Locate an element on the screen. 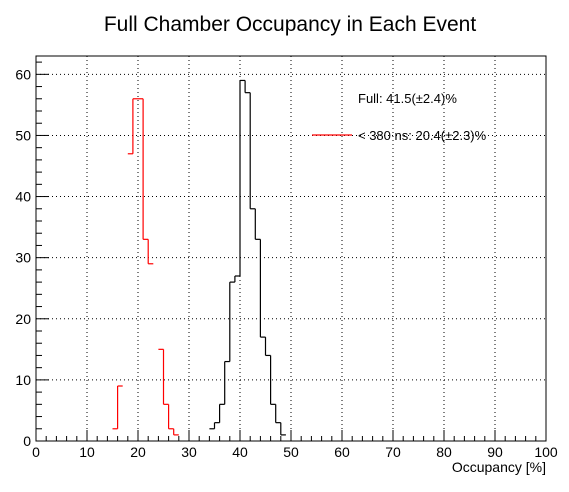 The height and width of the screenshot is (492, 569). legend-label: Full: 41.5(±2.4)% is located at coordinates (407, 98).